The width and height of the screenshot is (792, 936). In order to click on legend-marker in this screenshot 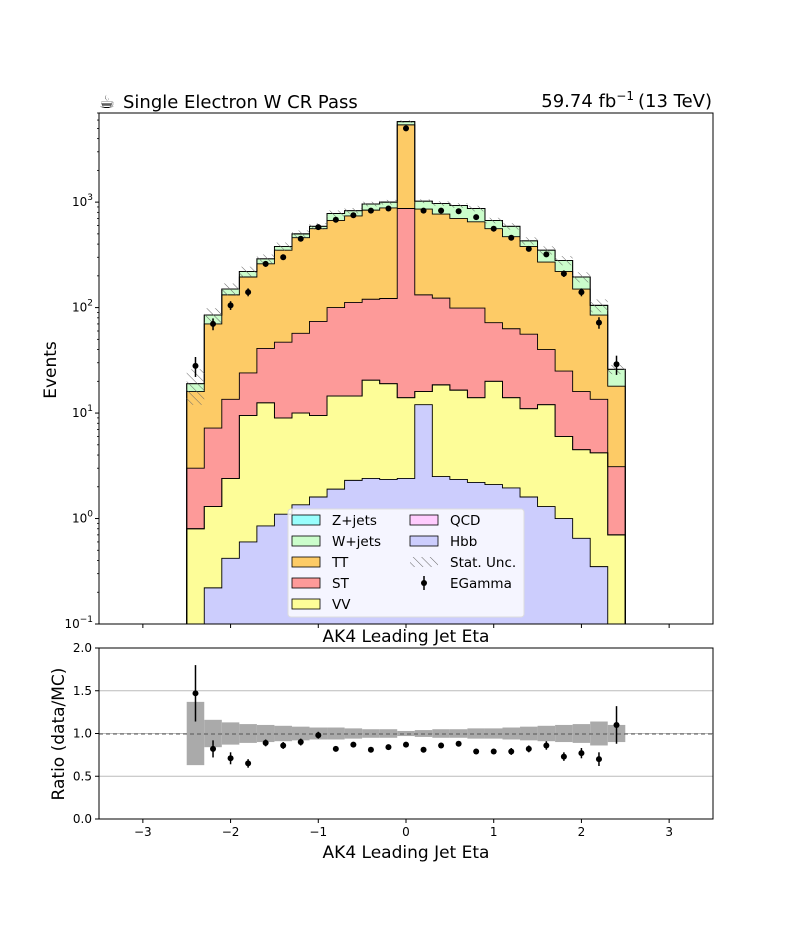, I will do `click(424, 583)`.